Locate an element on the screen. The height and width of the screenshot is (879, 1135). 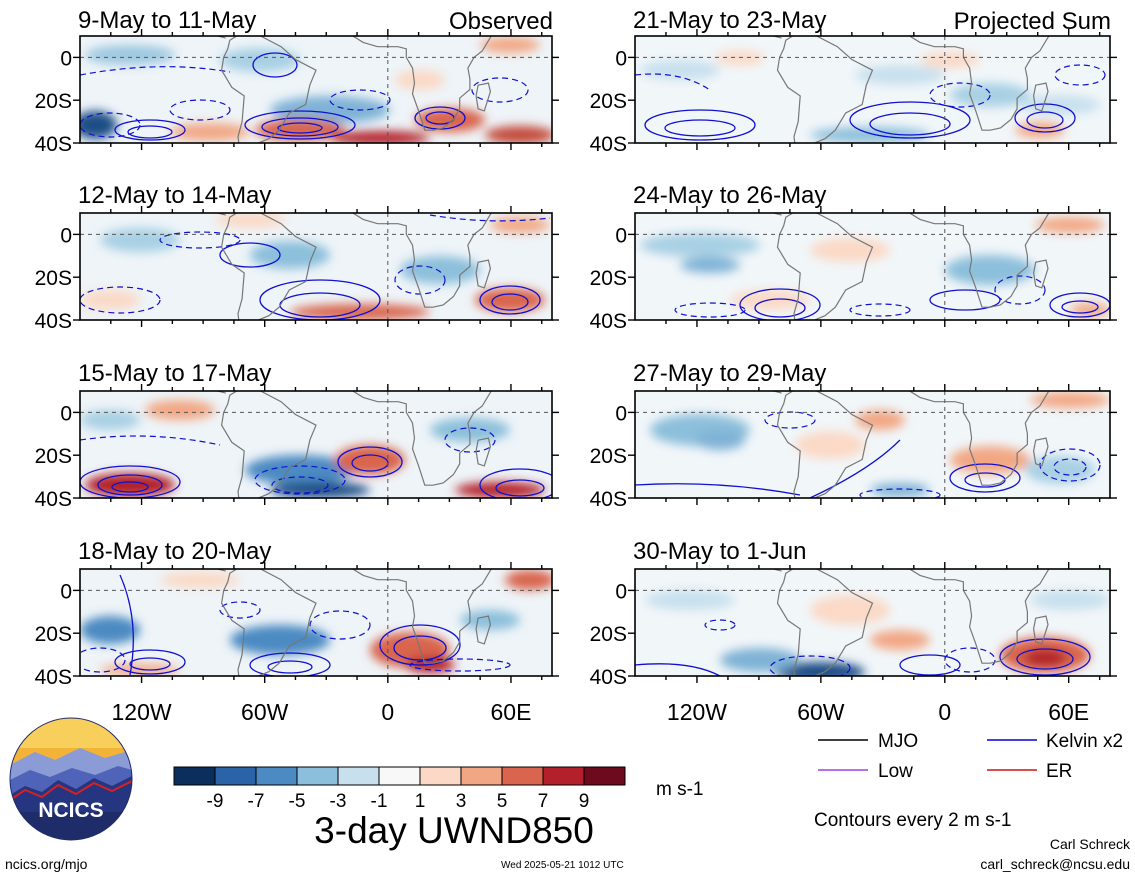
contour-note: Contours every 2 m s-1 is located at coordinates (912, 820).